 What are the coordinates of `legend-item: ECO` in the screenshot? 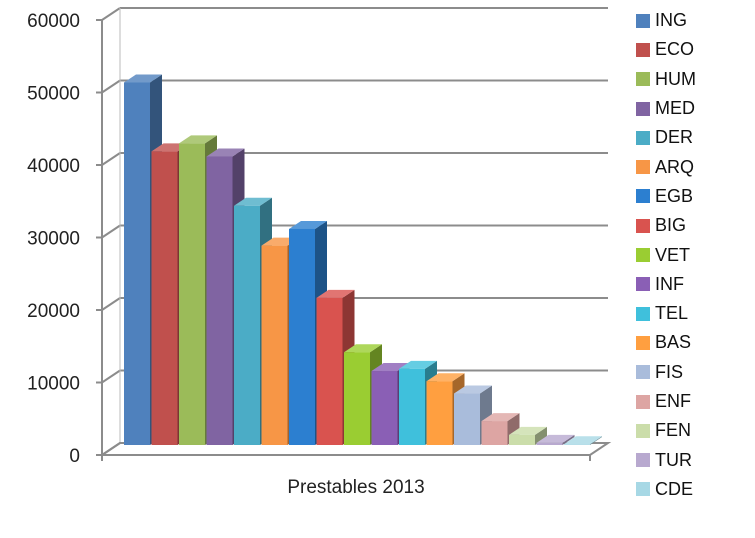 It's located at (666, 49).